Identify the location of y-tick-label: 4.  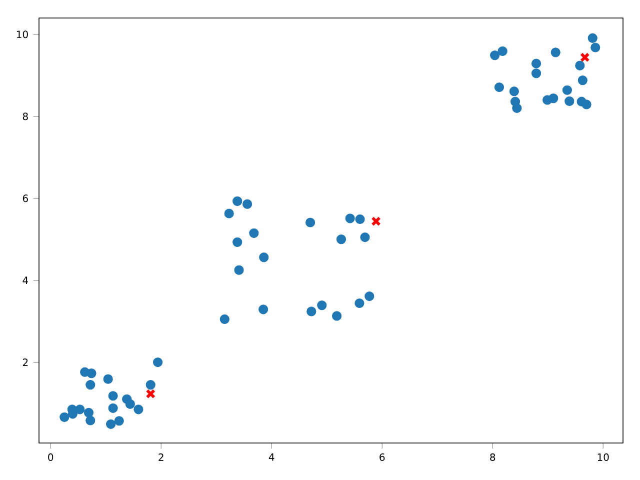
(25, 280).